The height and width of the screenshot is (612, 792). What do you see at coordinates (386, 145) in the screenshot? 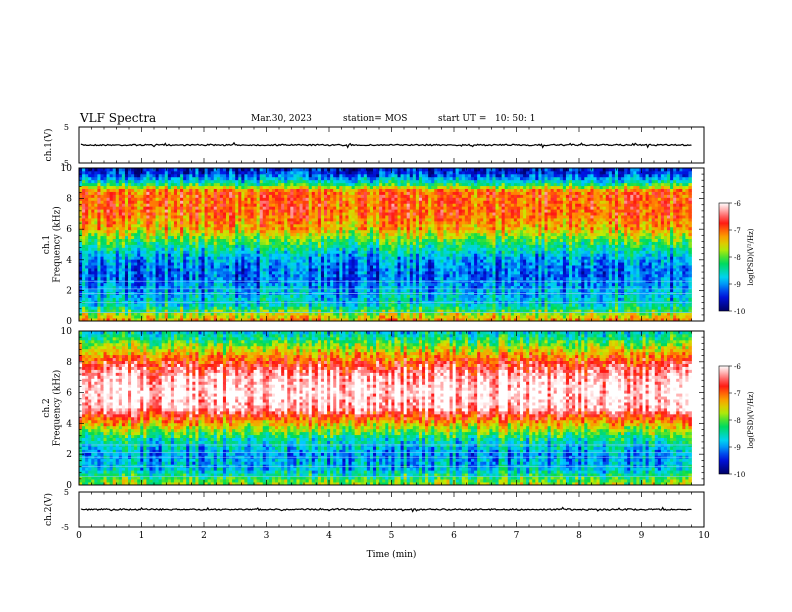
I see `ch1-waveform-trace` at bounding box center [386, 145].